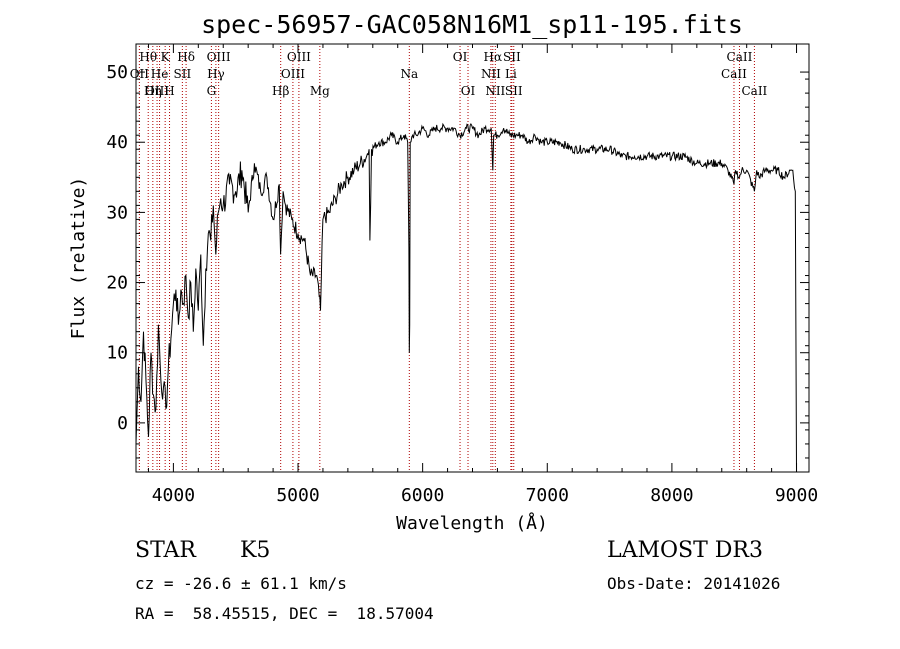 The height and width of the screenshot is (649, 900). I want to click on redshift-text: cz = -26.6 ± 61.1 km/s, so click(241, 583).